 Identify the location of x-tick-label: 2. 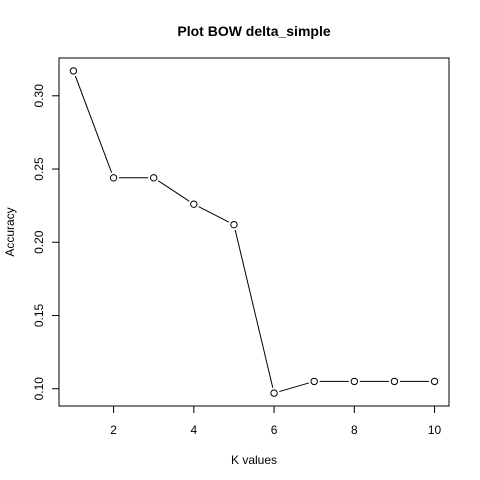
(113, 430).